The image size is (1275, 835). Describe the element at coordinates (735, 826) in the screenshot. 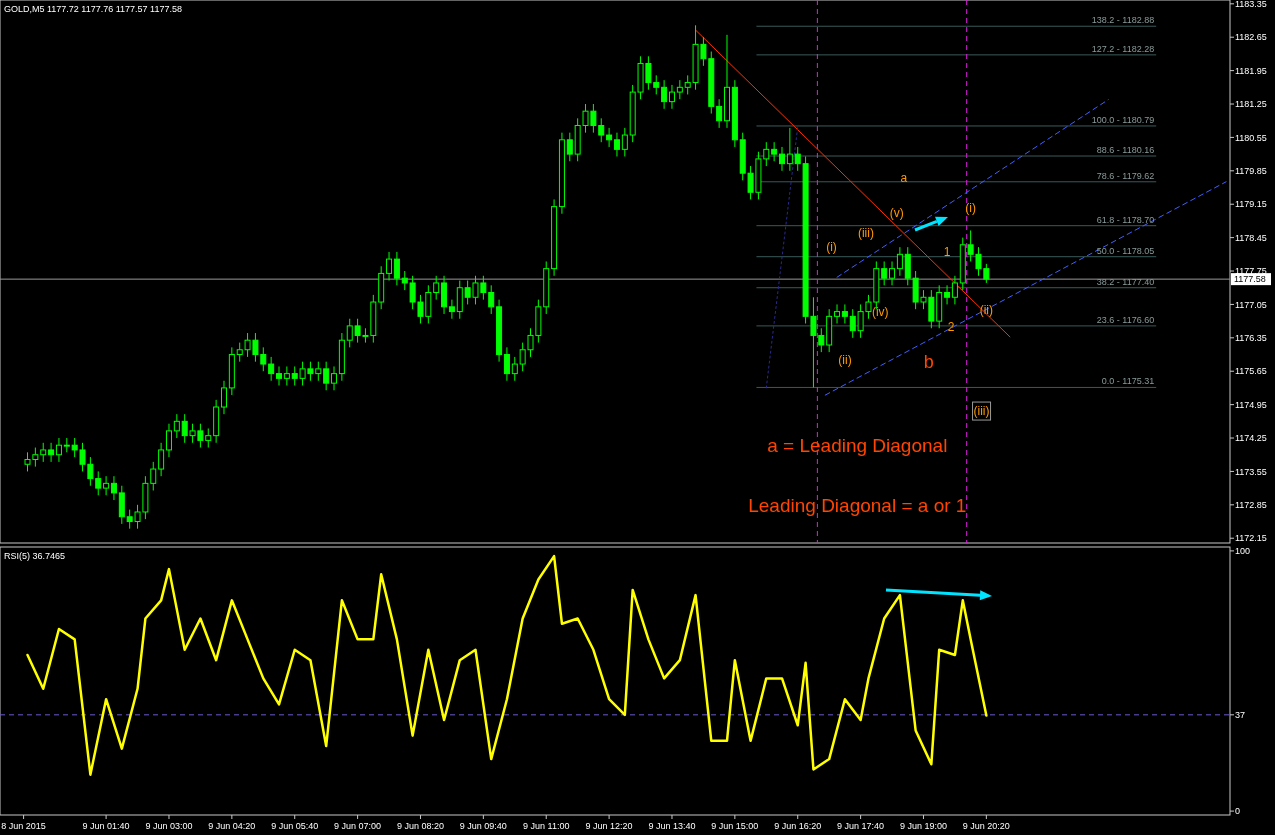

I see `x-tick-label: 9 Jun 15:00` at that location.